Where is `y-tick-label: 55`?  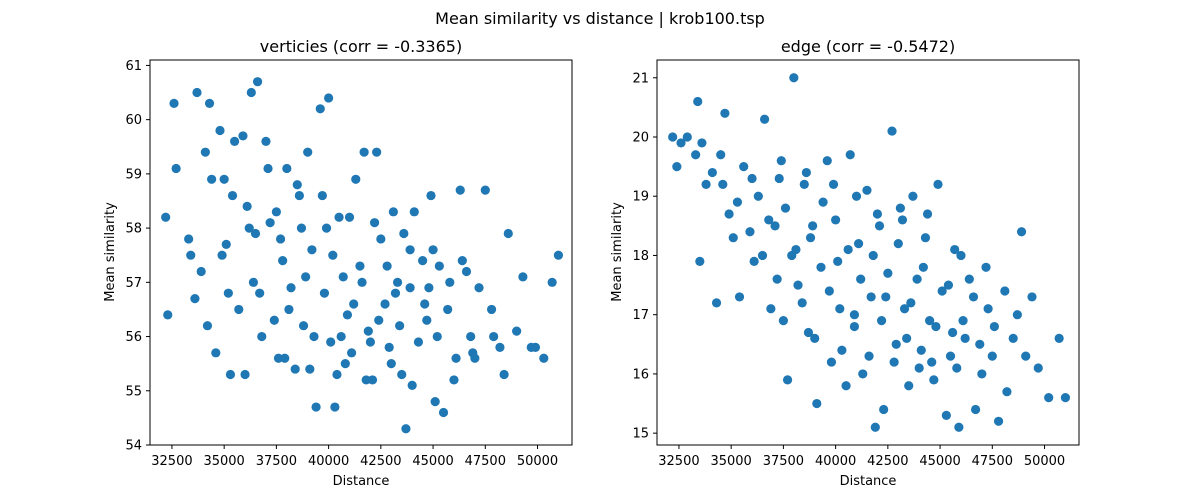 y-tick-label: 55 is located at coordinates (133, 391).